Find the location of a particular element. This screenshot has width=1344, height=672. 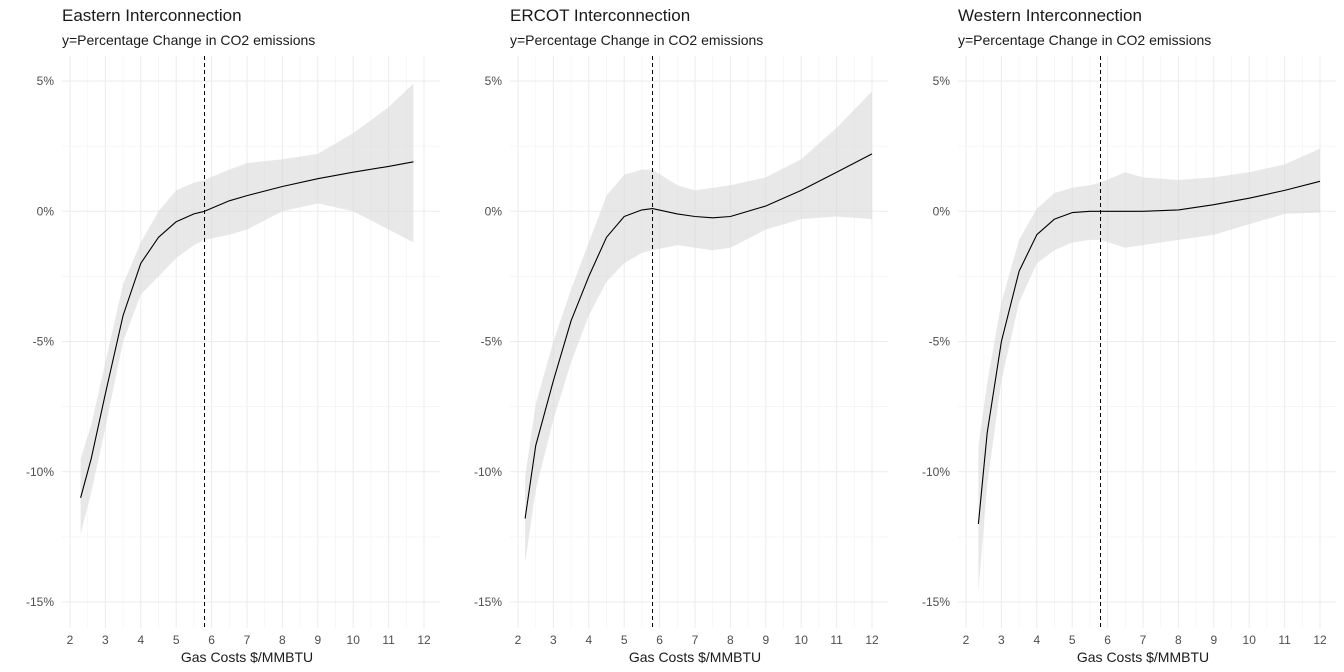

panel-title: ERCOT Interconnection is located at coordinates (600, 15).